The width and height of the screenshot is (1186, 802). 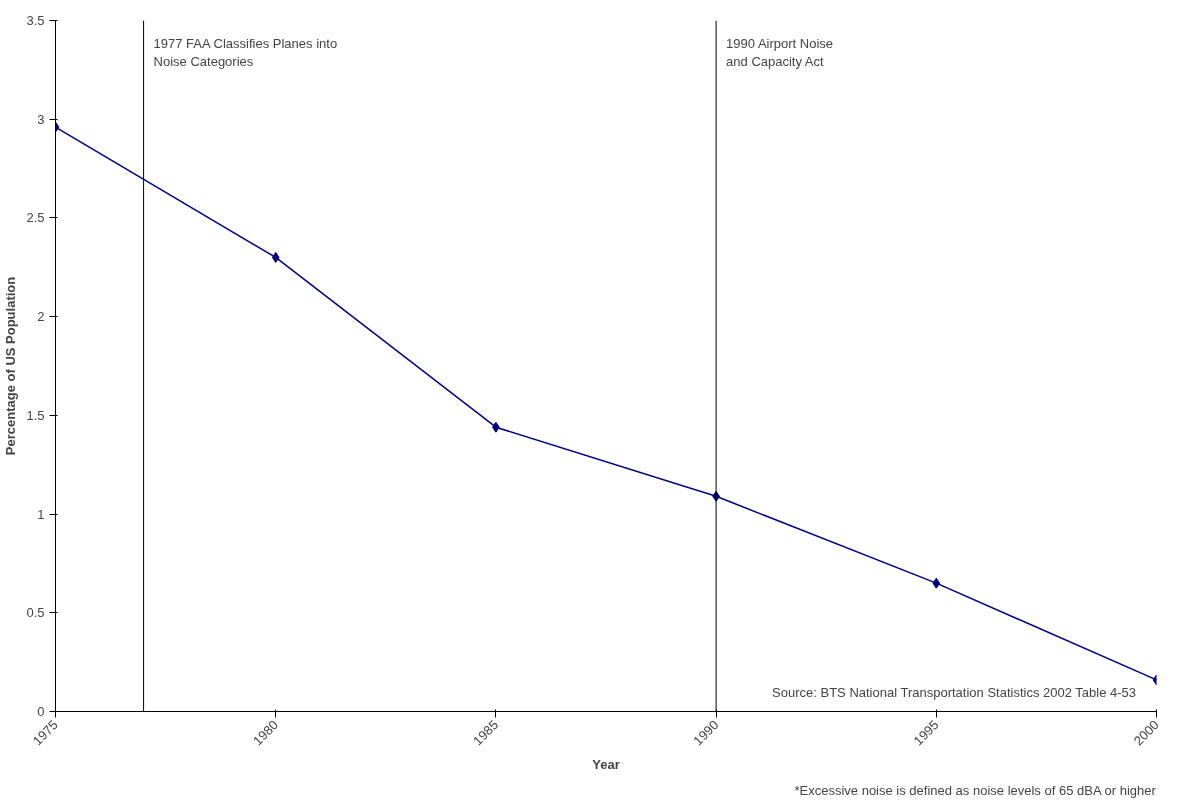 What do you see at coordinates (41, 711) in the screenshot?
I see `y-tick-label: 0` at bounding box center [41, 711].